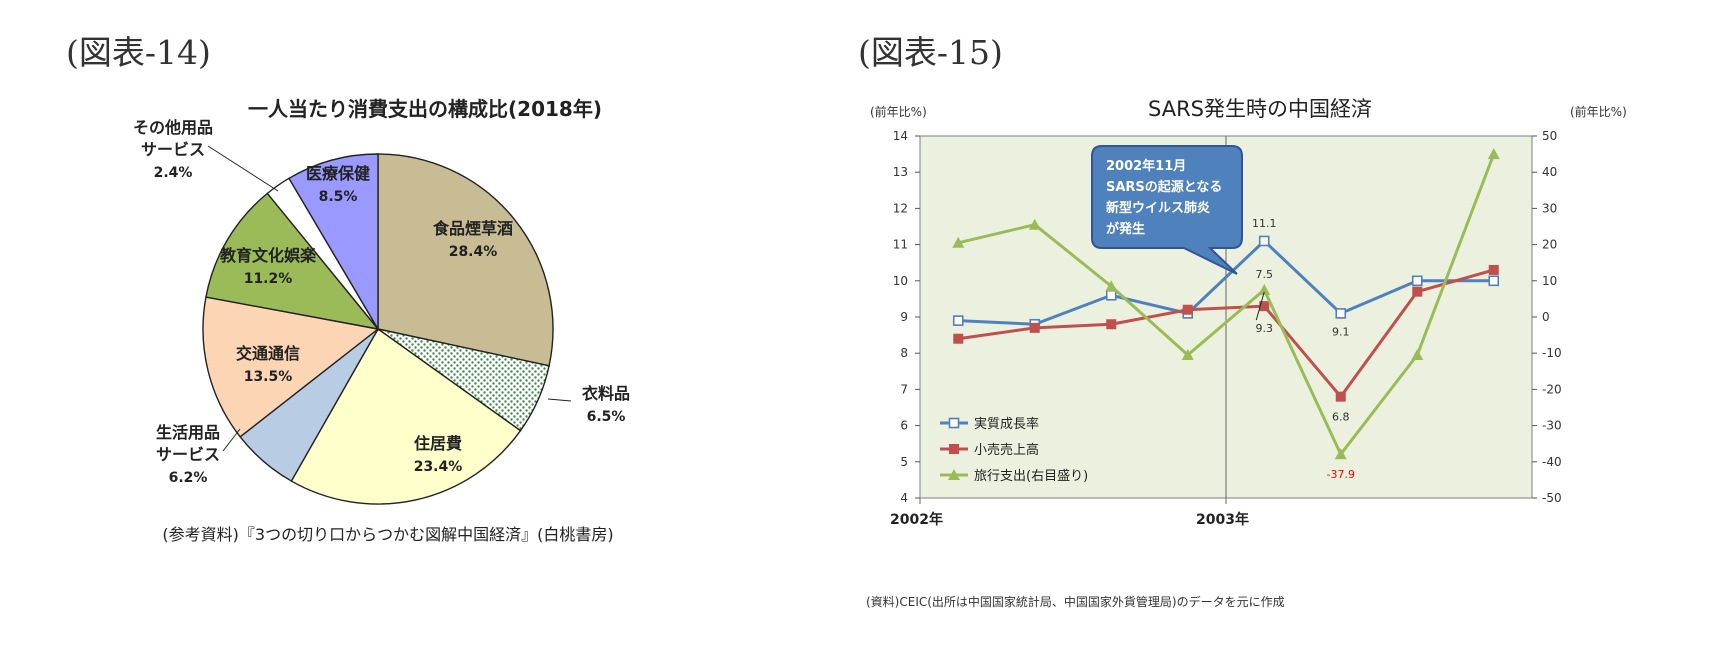 This screenshot has width=1711, height=645. I want to click on left-axis-tick-label: 5, so click(904, 462).